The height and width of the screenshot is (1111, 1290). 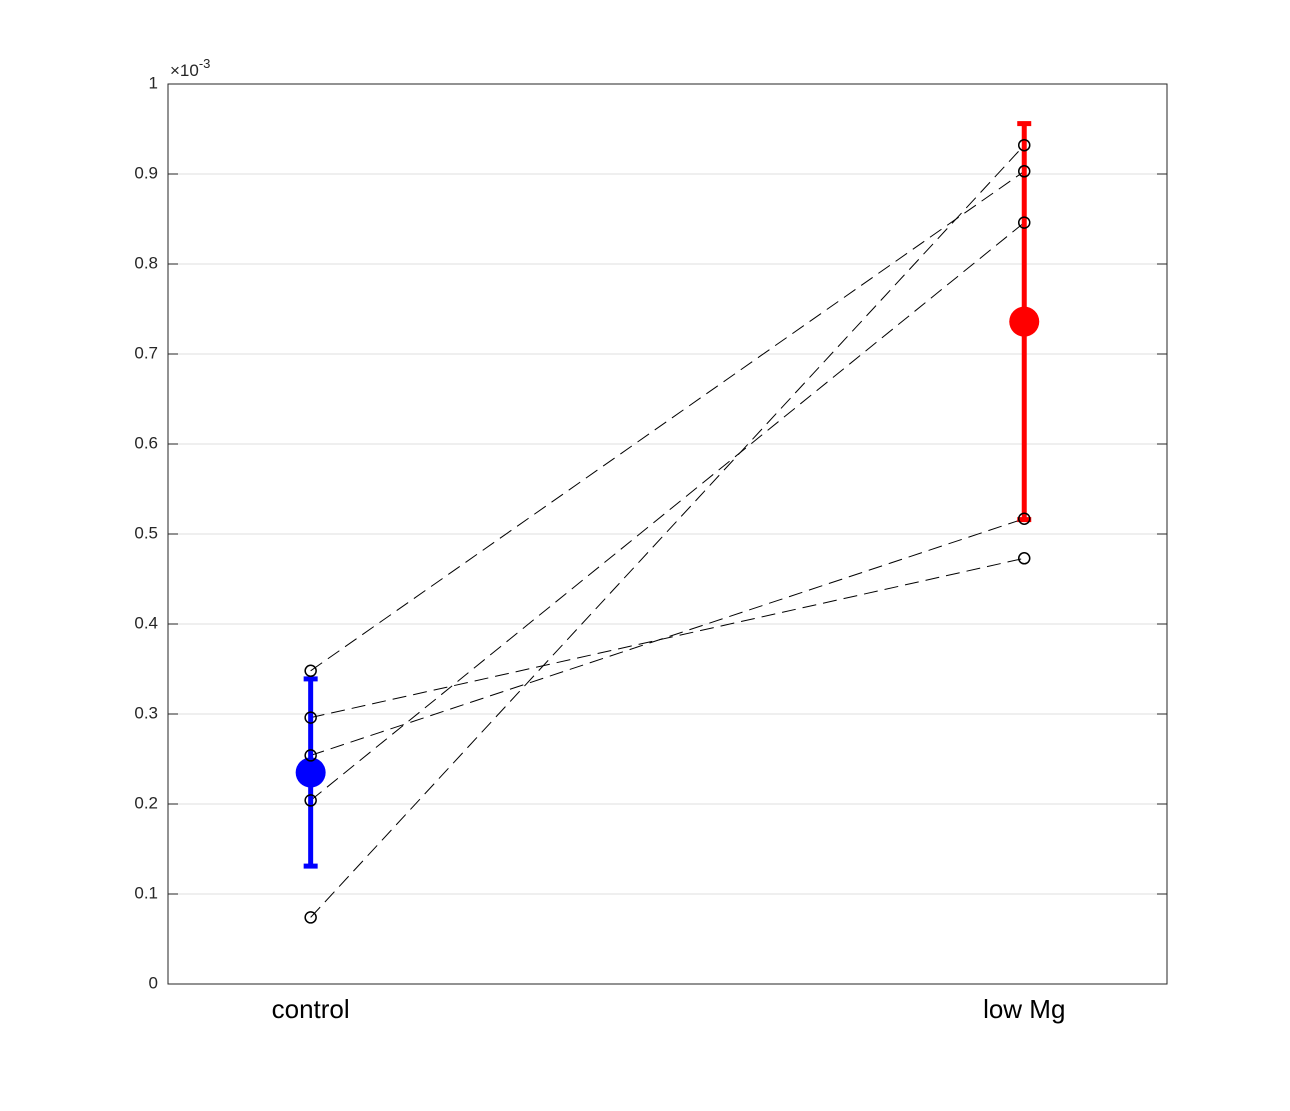 I want to click on y-tick-label: 0.6, so click(x=146, y=442).